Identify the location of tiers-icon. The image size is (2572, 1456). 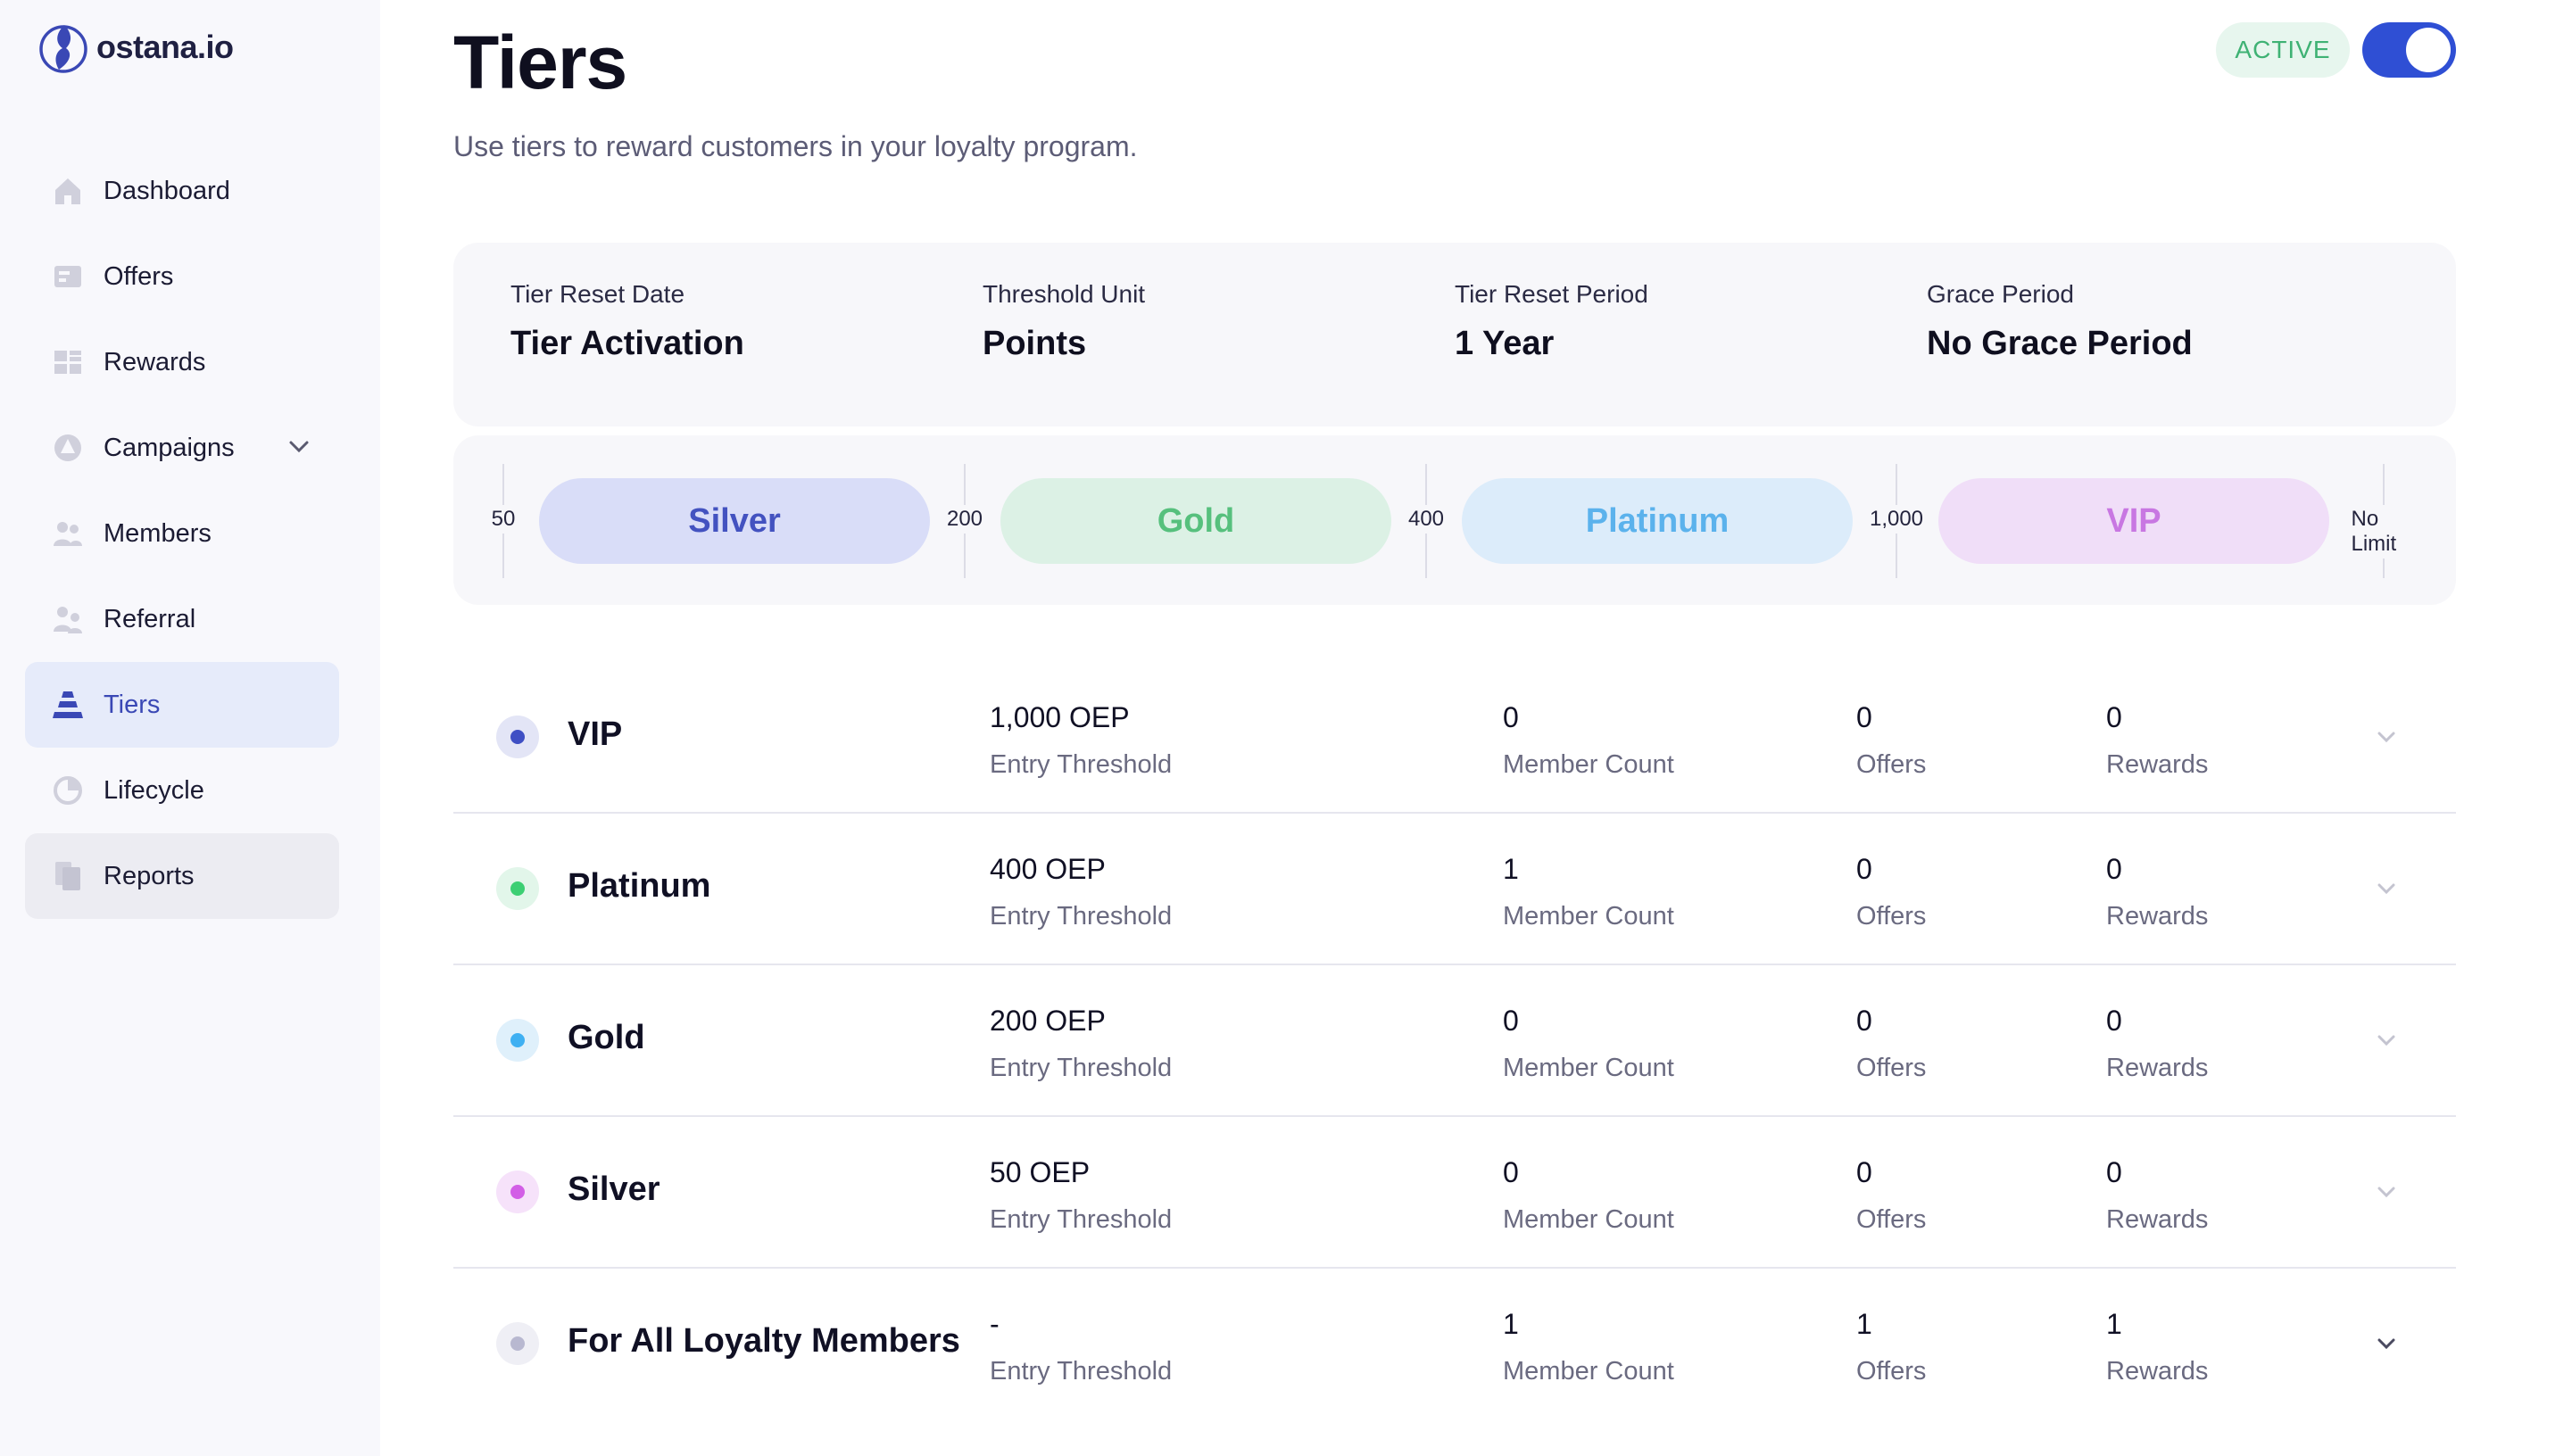
(67, 704).